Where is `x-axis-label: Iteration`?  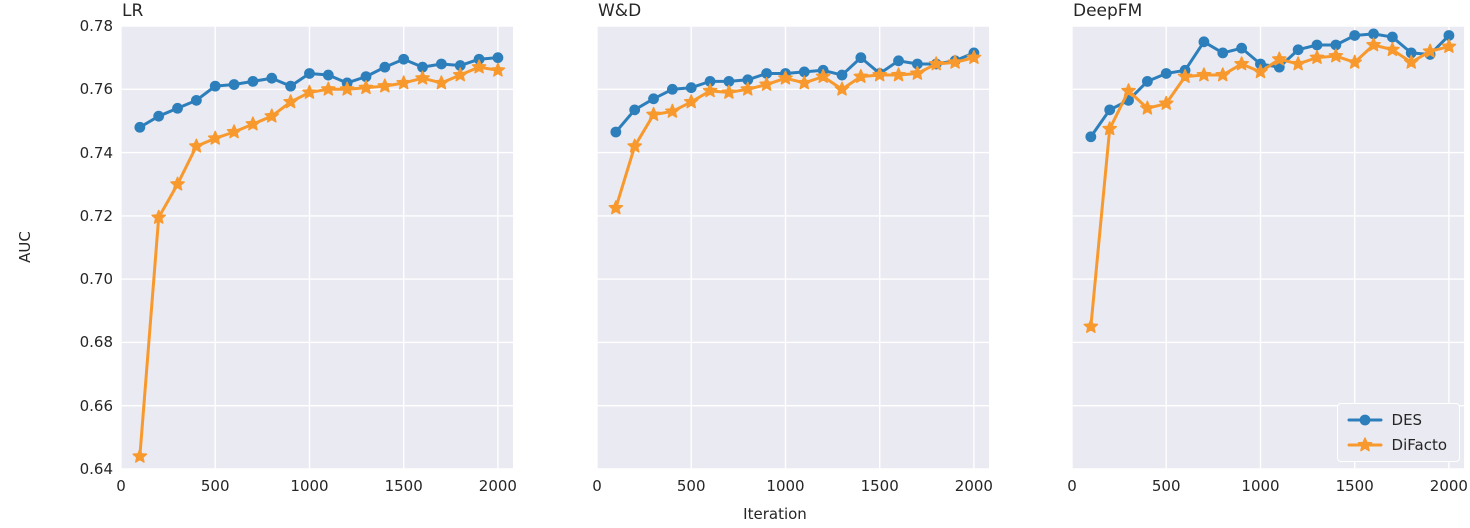
x-axis-label: Iteration is located at coordinates (775, 514).